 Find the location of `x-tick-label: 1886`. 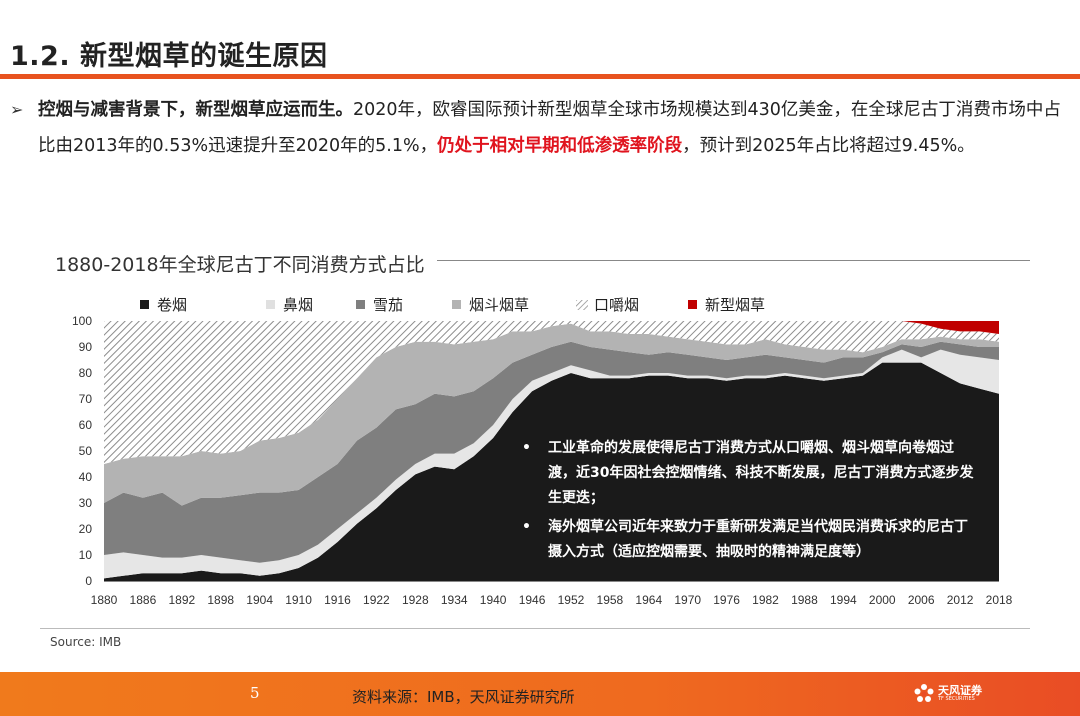

x-tick-label: 1886 is located at coordinates (143, 600).